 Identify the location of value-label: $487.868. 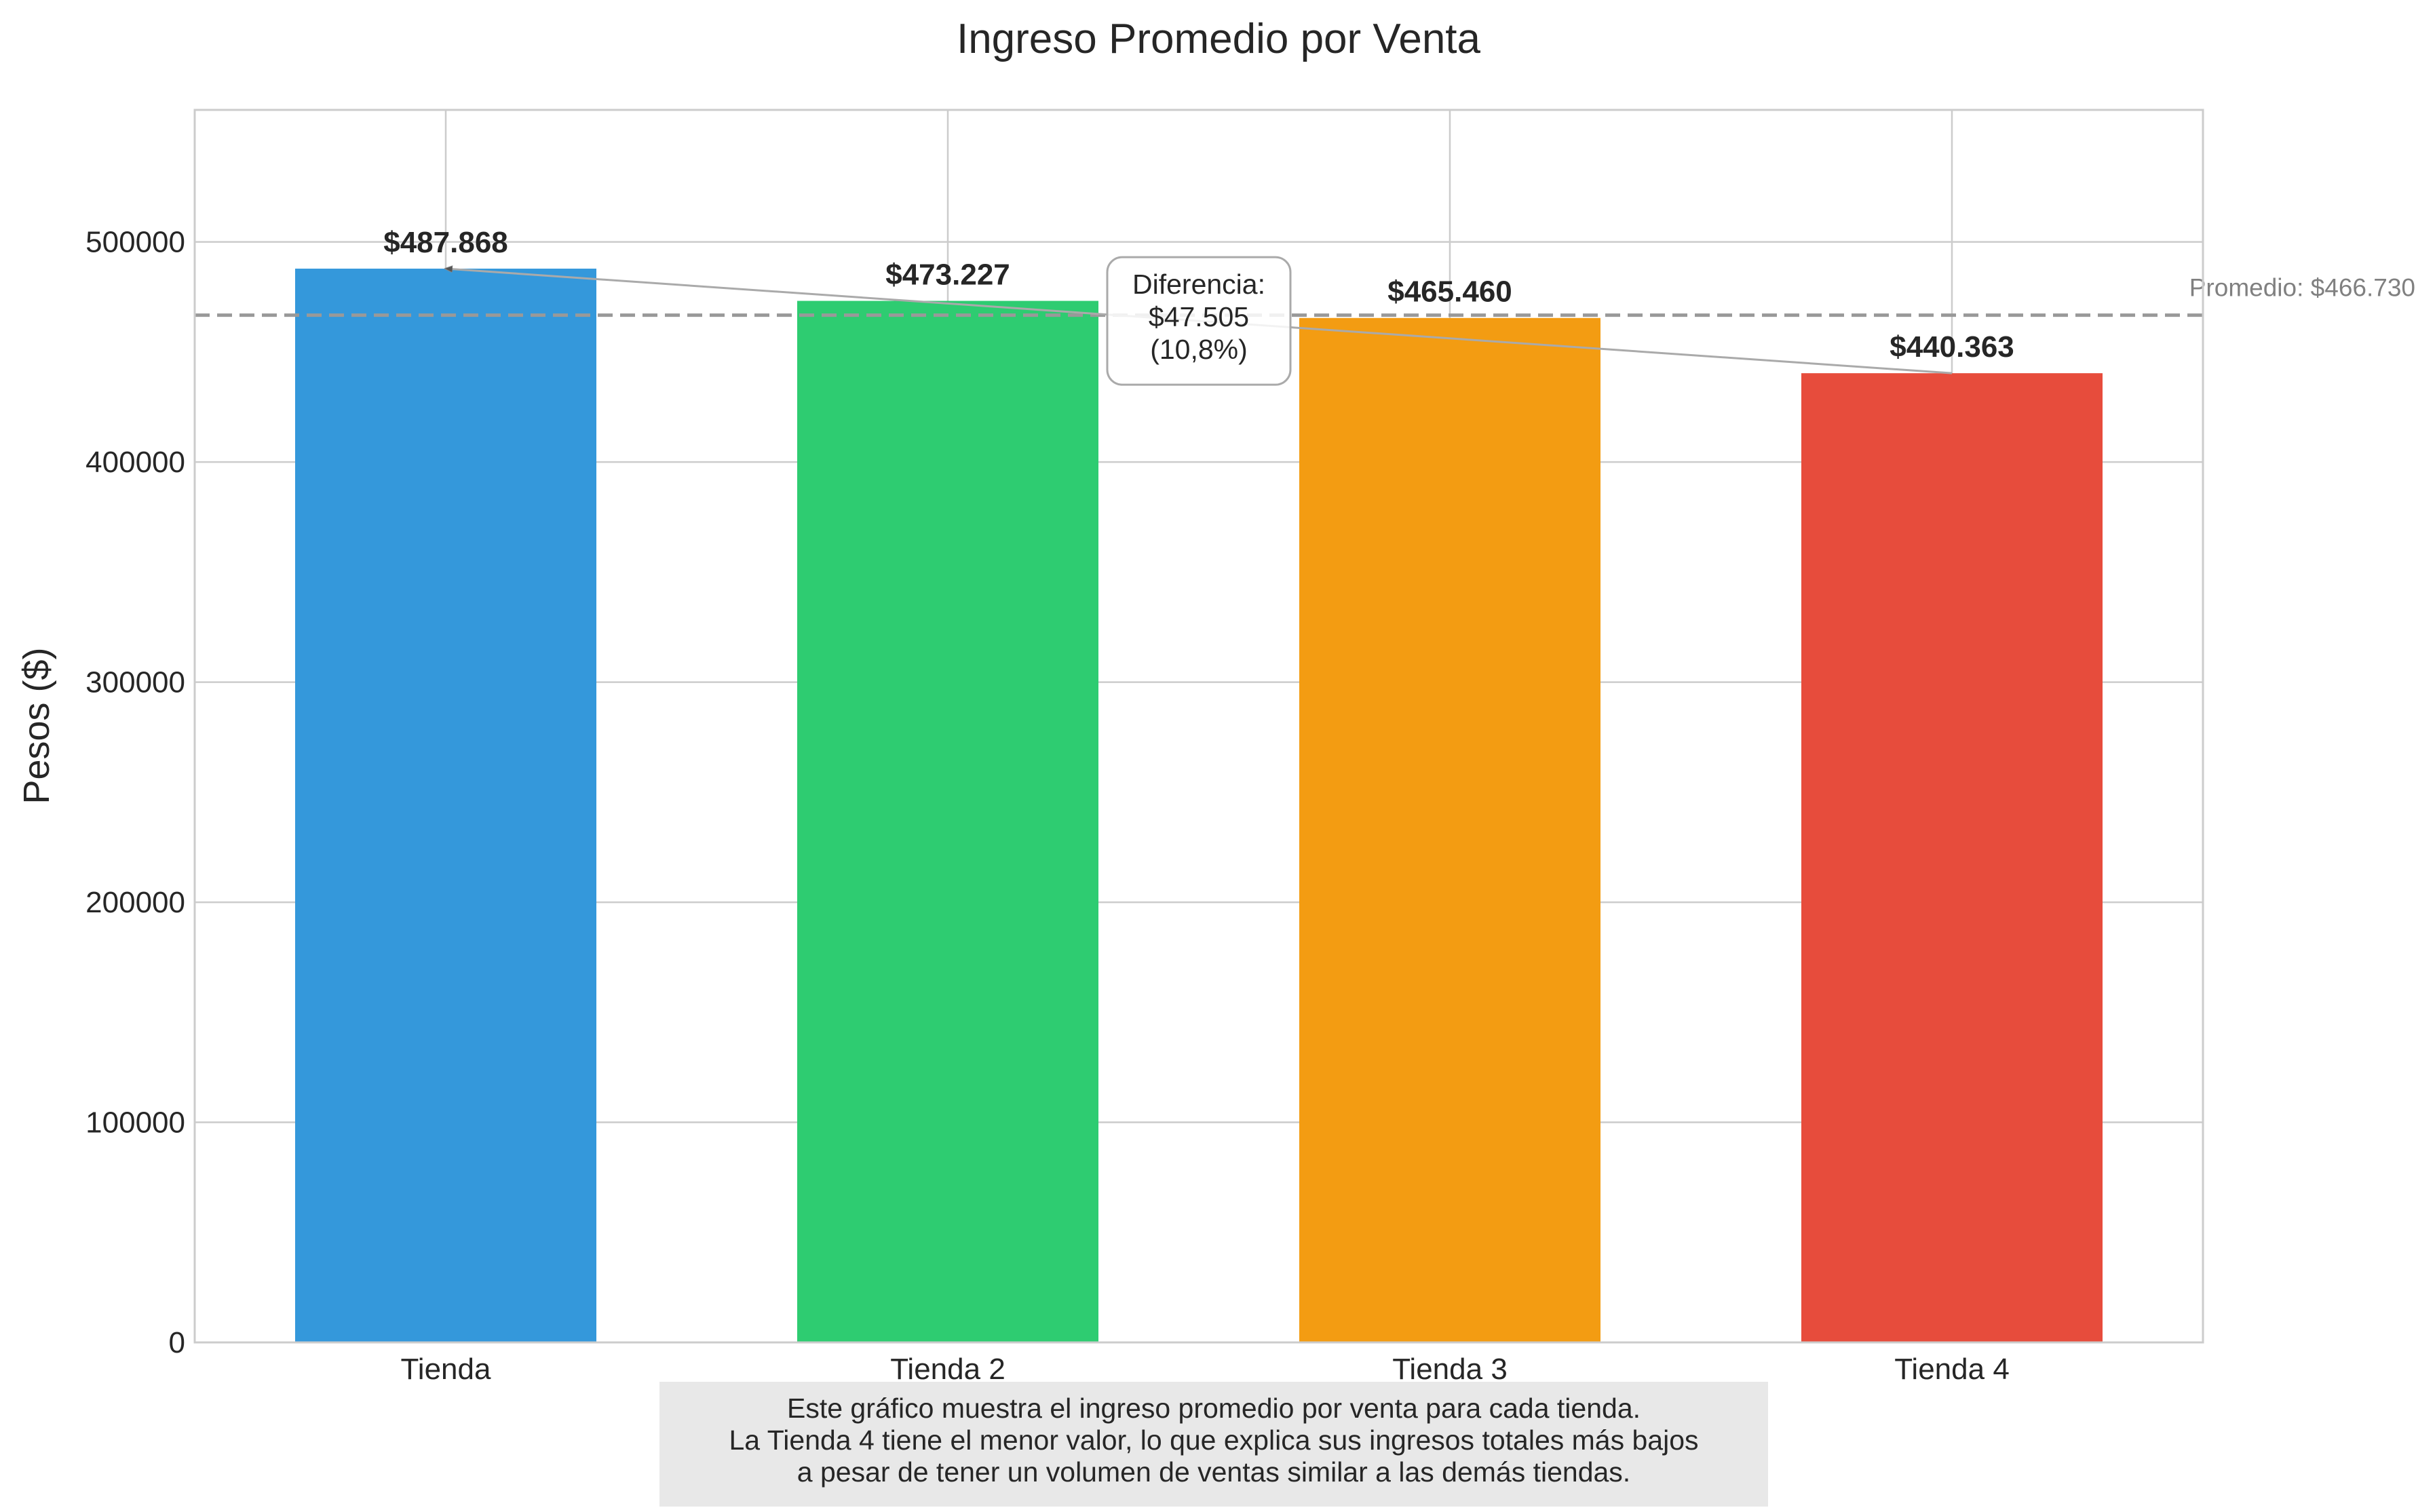
(445, 243).